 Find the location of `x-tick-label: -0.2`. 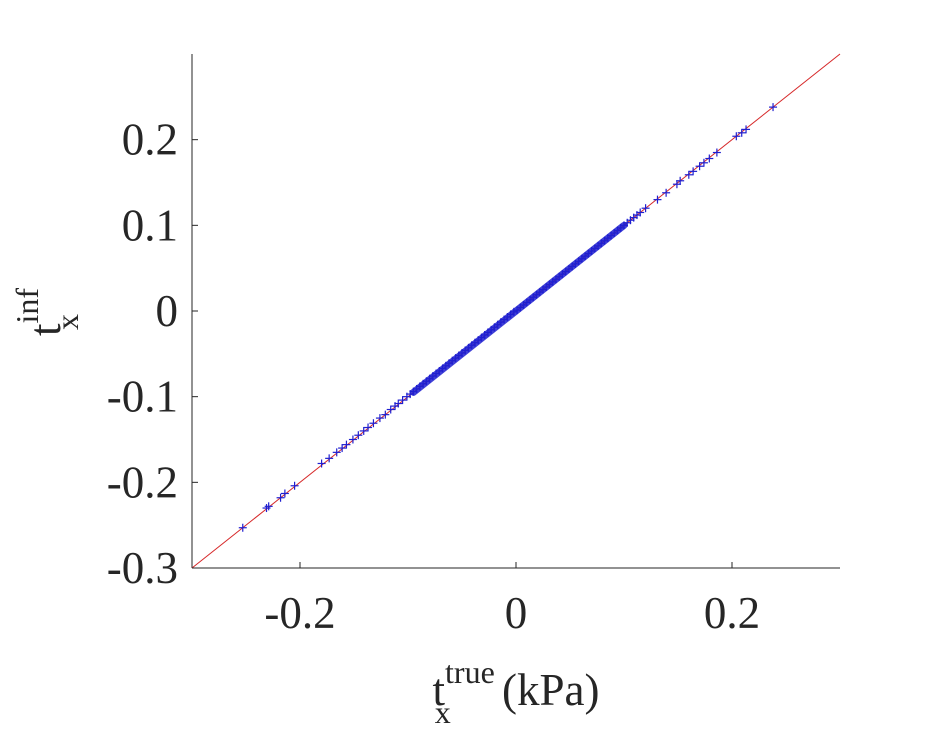

x-tick-label: -0.2 is located at coordinates (299, 613).